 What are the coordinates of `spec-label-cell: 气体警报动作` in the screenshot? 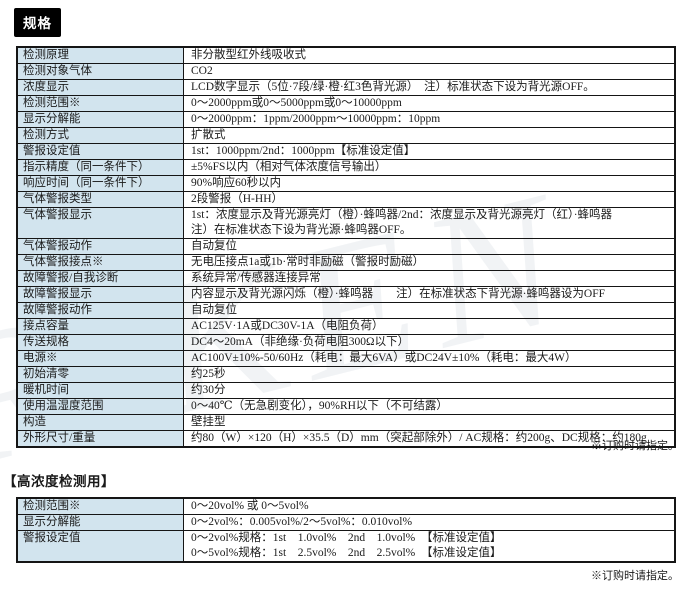 It's located at (100, 246).